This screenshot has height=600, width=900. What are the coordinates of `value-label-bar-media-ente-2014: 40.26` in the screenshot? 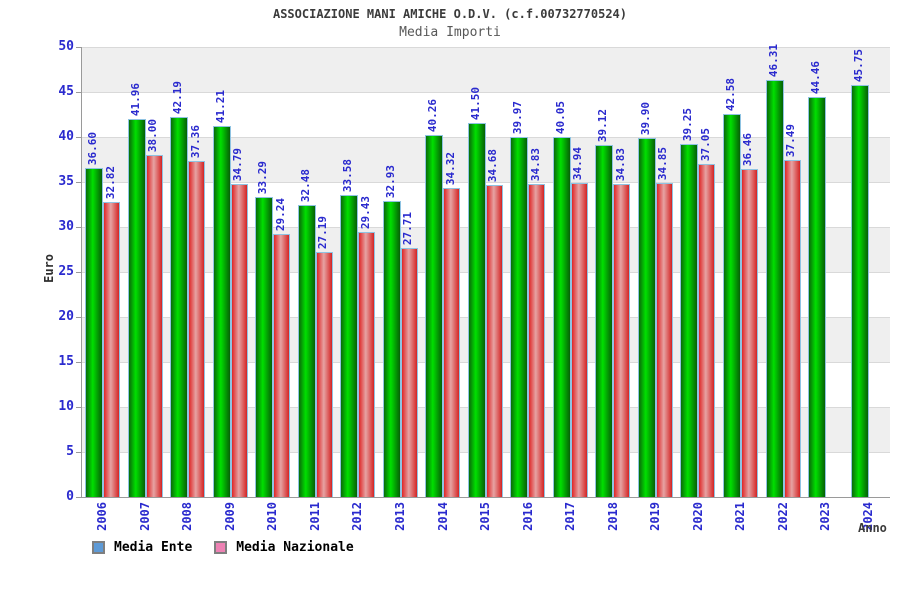 It's located at (433, 115).